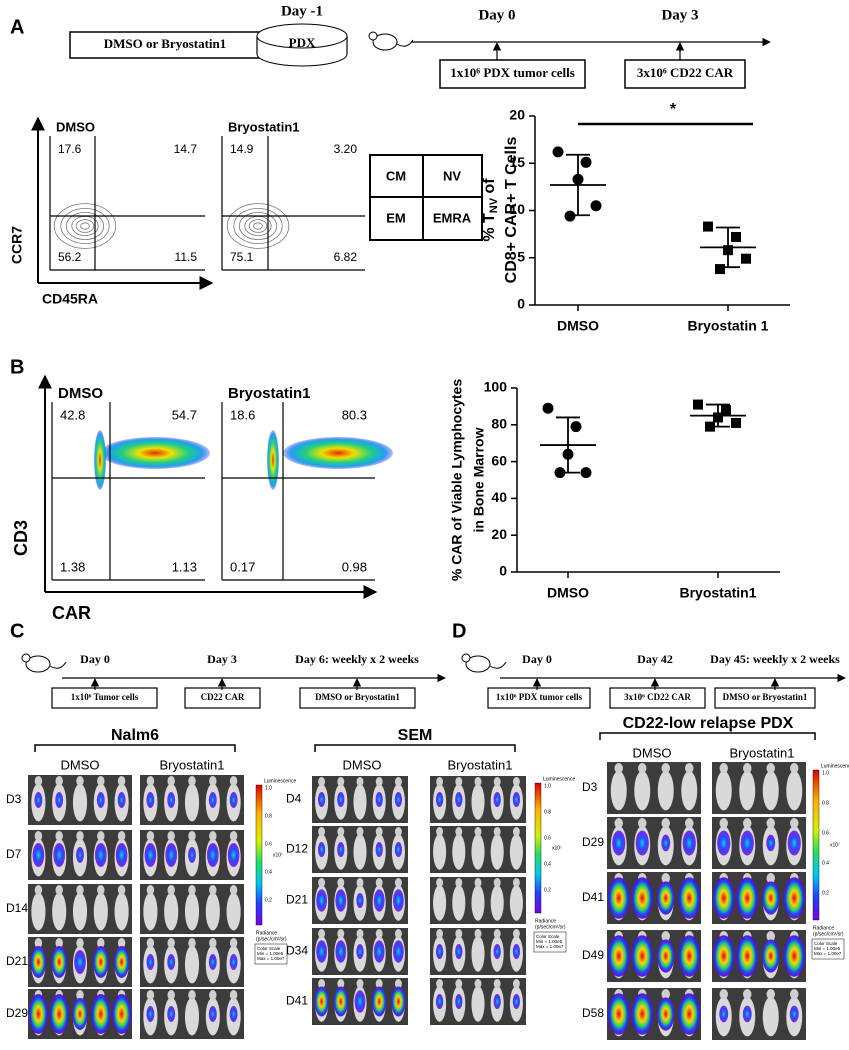 Image resolution: width=849 pixels, height=1050 pixels. Describe the element at coordinates (297, 900) in the screenshot. I see `day-label: D21` at that location.